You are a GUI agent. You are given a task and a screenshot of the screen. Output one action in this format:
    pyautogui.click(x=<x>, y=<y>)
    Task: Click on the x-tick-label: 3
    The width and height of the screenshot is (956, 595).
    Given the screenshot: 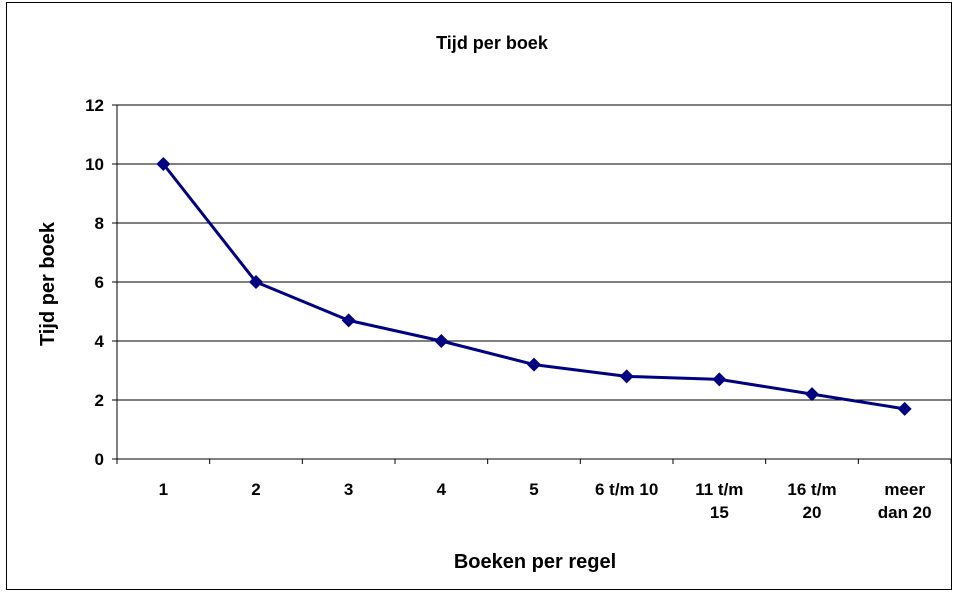 What is the action you would take?
    pyautogui.click(x=348, y=489)
    